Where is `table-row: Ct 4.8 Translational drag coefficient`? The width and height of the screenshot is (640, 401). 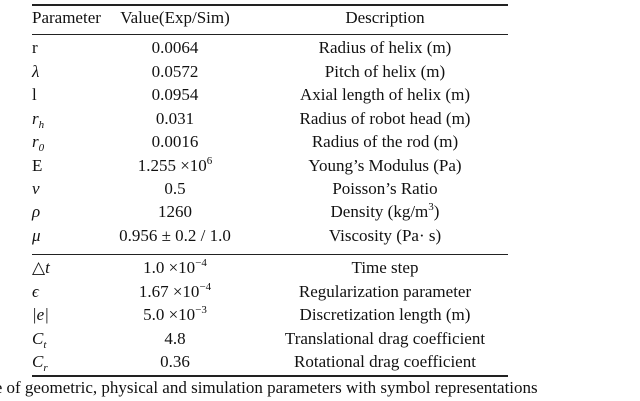
table-row: Ct 4.8 Translational drag coefficient is located at coordinates (320, 339).